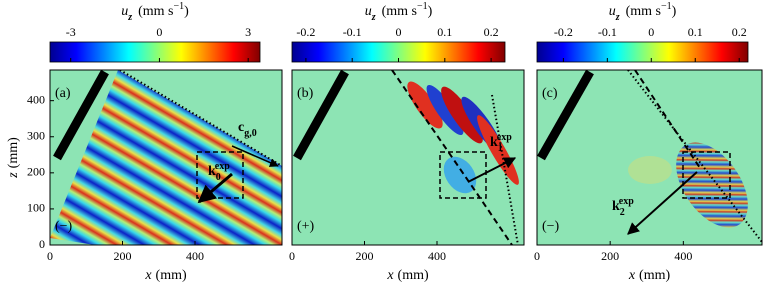 This screenshot has width=763, height=287. Describe the element at coordinates (36, 136) in the screenshot. I see `y-tick-label: 300` at that location.